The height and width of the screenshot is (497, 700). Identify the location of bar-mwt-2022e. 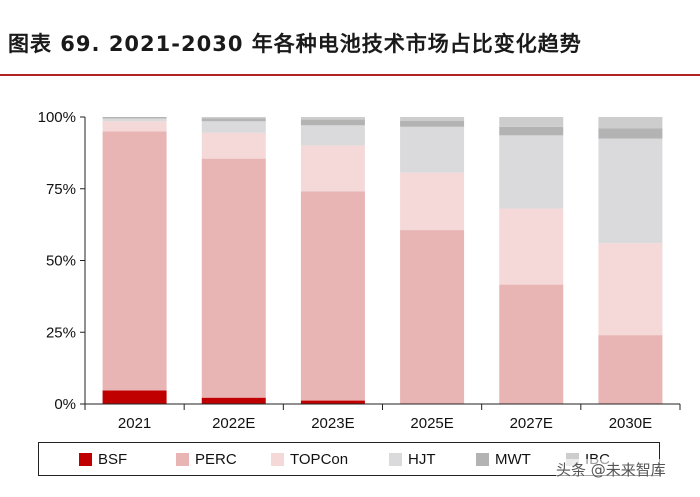
(233, 120).